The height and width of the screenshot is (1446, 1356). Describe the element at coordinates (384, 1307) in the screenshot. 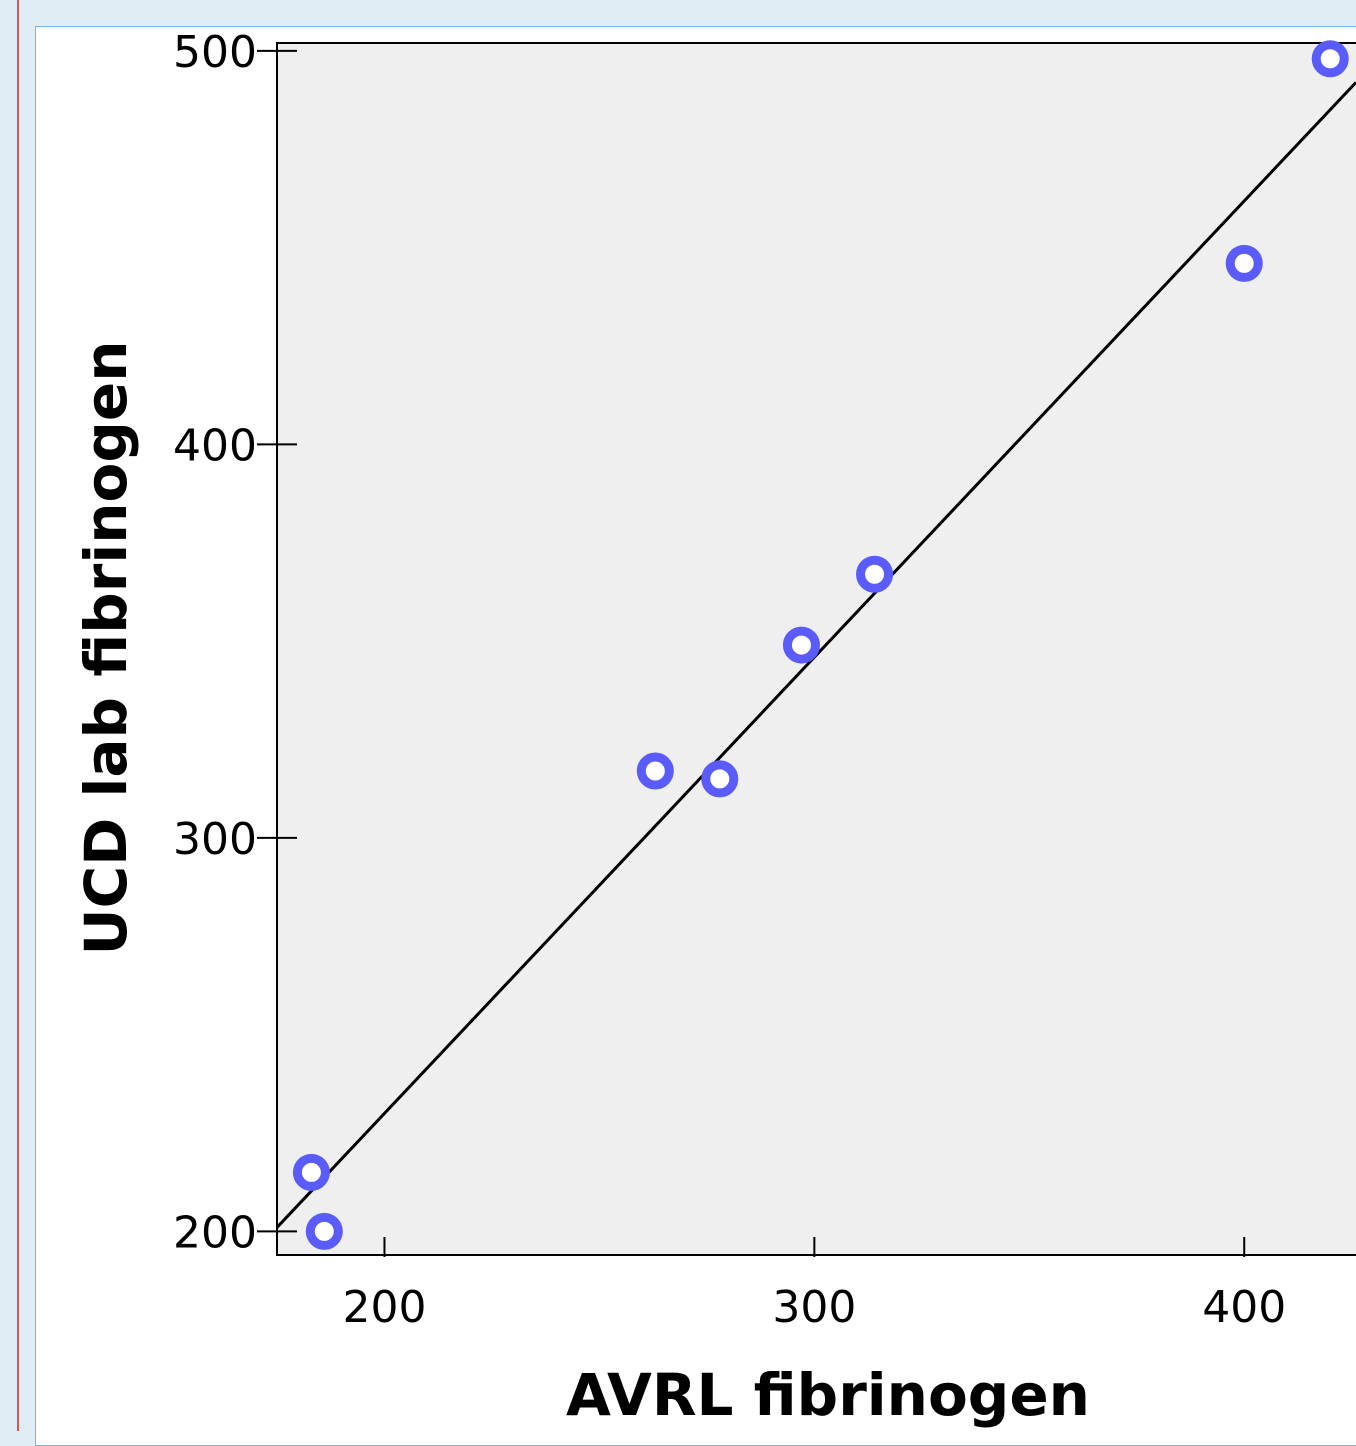

I see `x-tick-label: 200` at that location.